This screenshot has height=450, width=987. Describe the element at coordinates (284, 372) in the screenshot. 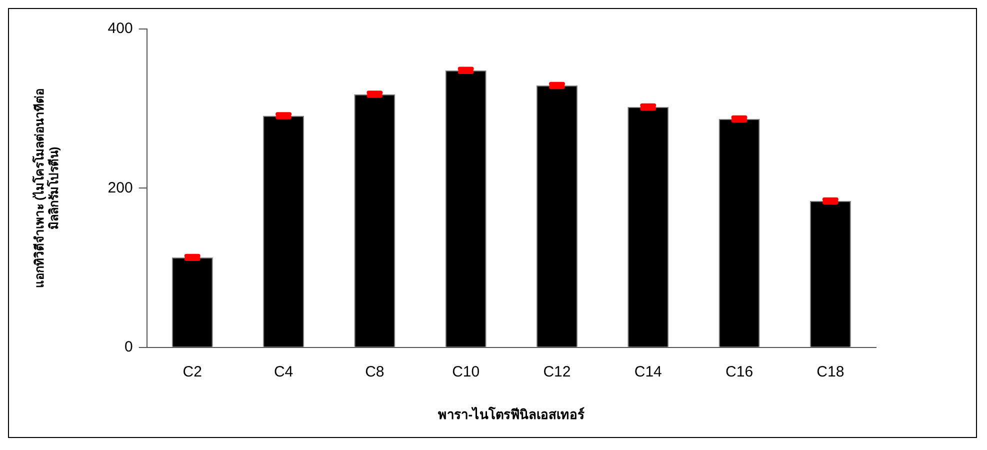

I see `x-tick-label: C4` at that location.